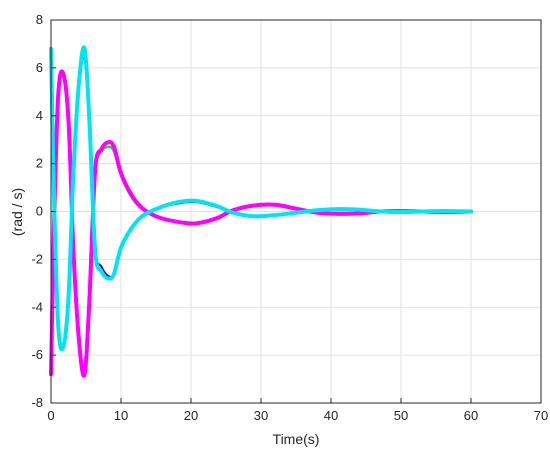 This screenshot has height=456, width=550. What do you see at coordinates (191, 415) in the screenshot?
I see `x-tick-label: 20` at bounding box center [191, 415].